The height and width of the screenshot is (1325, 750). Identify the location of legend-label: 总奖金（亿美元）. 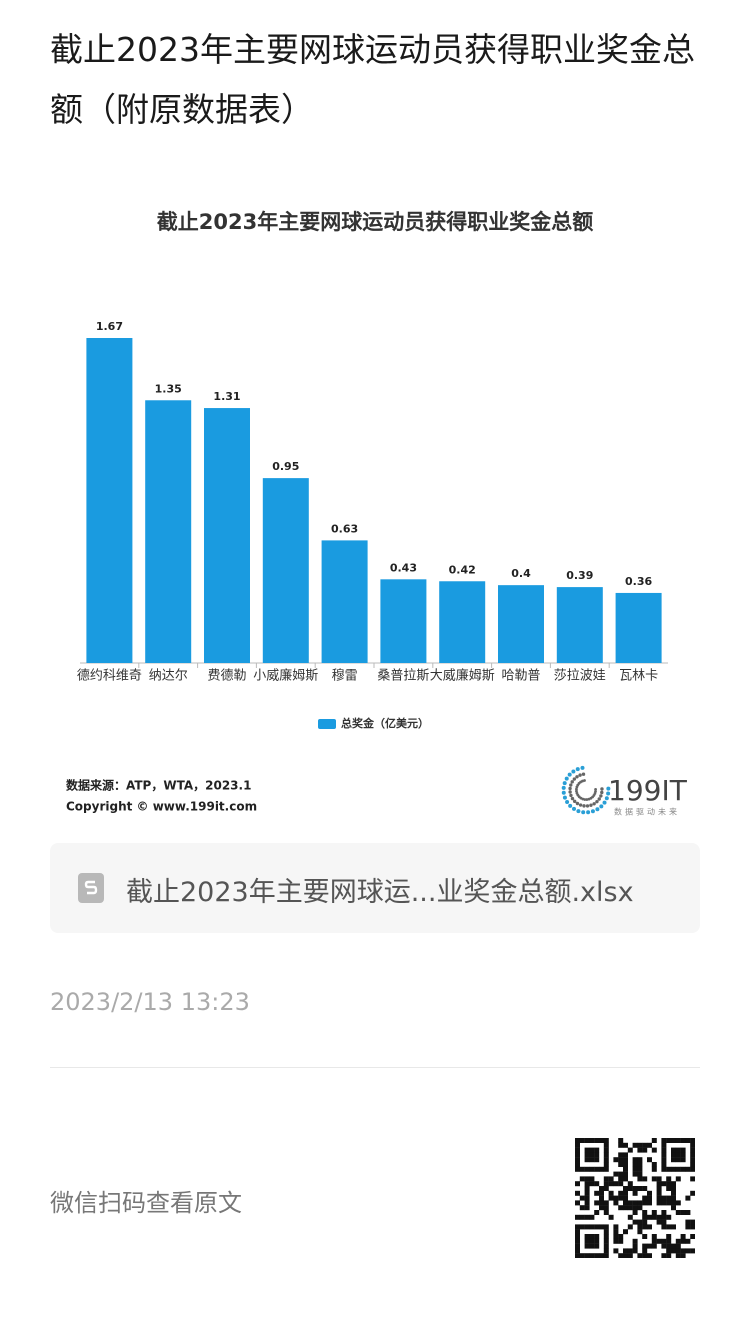
(385, 723).